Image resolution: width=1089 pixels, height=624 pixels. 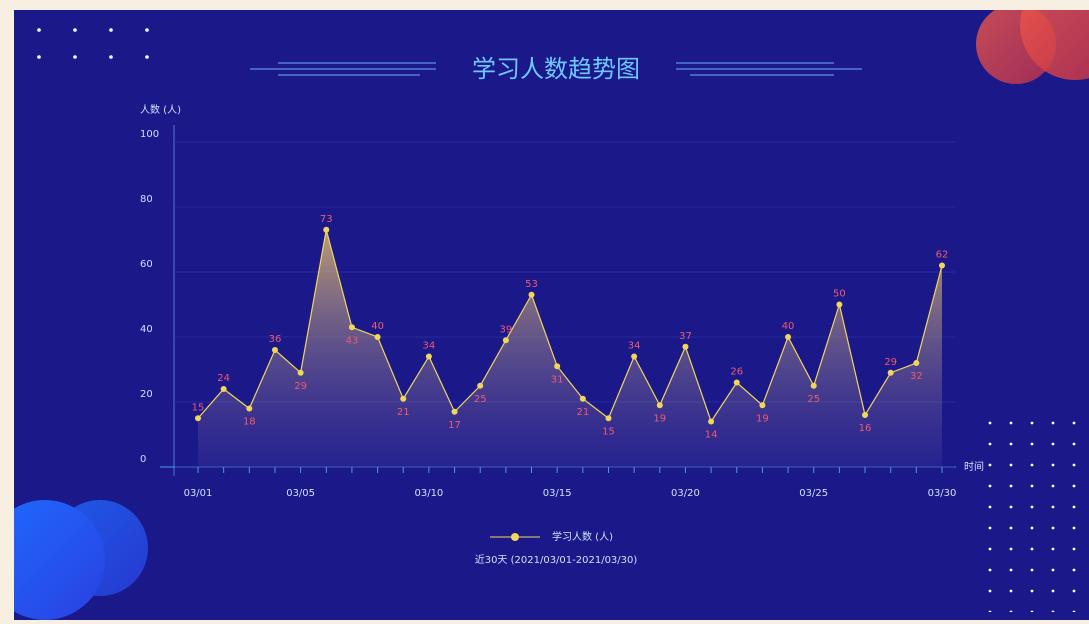 What do you see at coordinates (249, 422) in the screenshot?
I see `data-label: 18` at bounding box center [249, 422].